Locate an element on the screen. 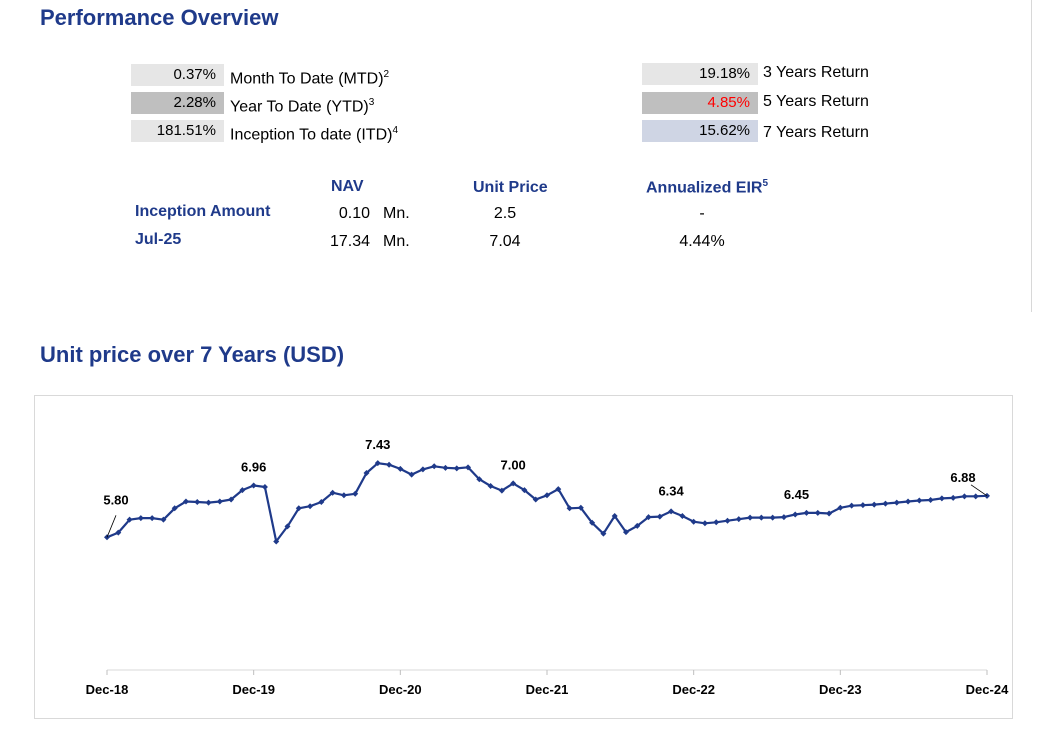 The width and height of the screenshot is (1041, 731). mtd-label: Month To Date (MTD)2 is located at coordinates (310, 78).